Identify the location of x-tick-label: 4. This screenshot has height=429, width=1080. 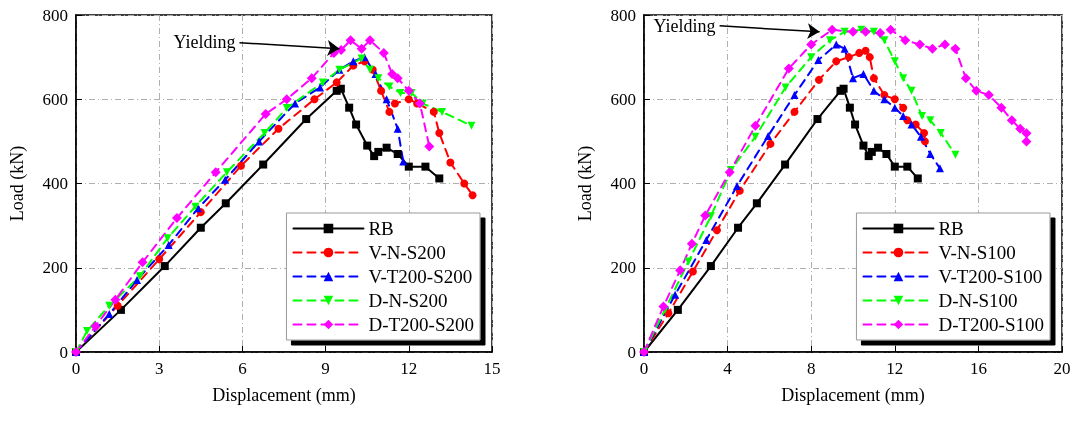
(728, 368).